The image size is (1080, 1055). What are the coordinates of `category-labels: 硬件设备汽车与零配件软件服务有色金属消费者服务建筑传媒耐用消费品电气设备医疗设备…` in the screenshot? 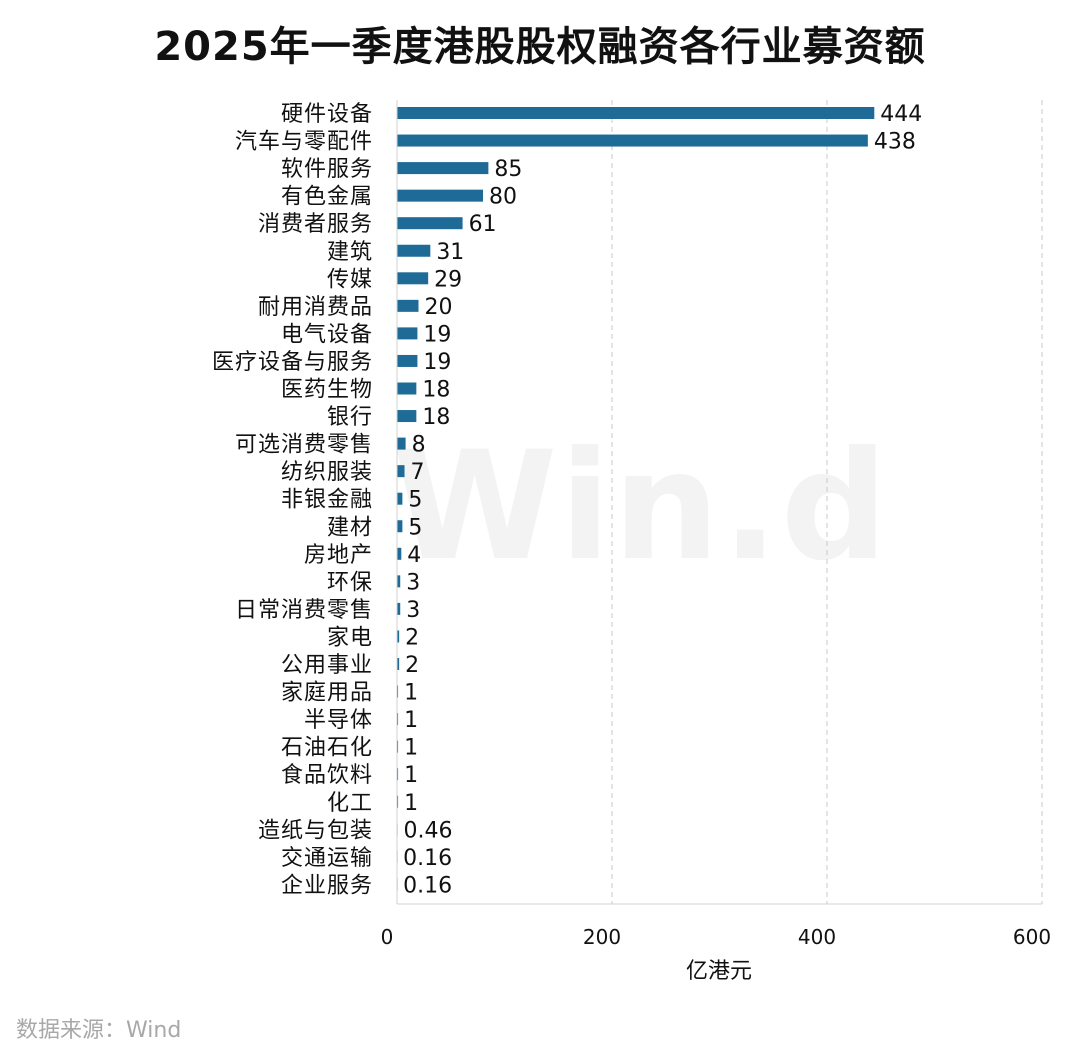 It's located at (292, 500).